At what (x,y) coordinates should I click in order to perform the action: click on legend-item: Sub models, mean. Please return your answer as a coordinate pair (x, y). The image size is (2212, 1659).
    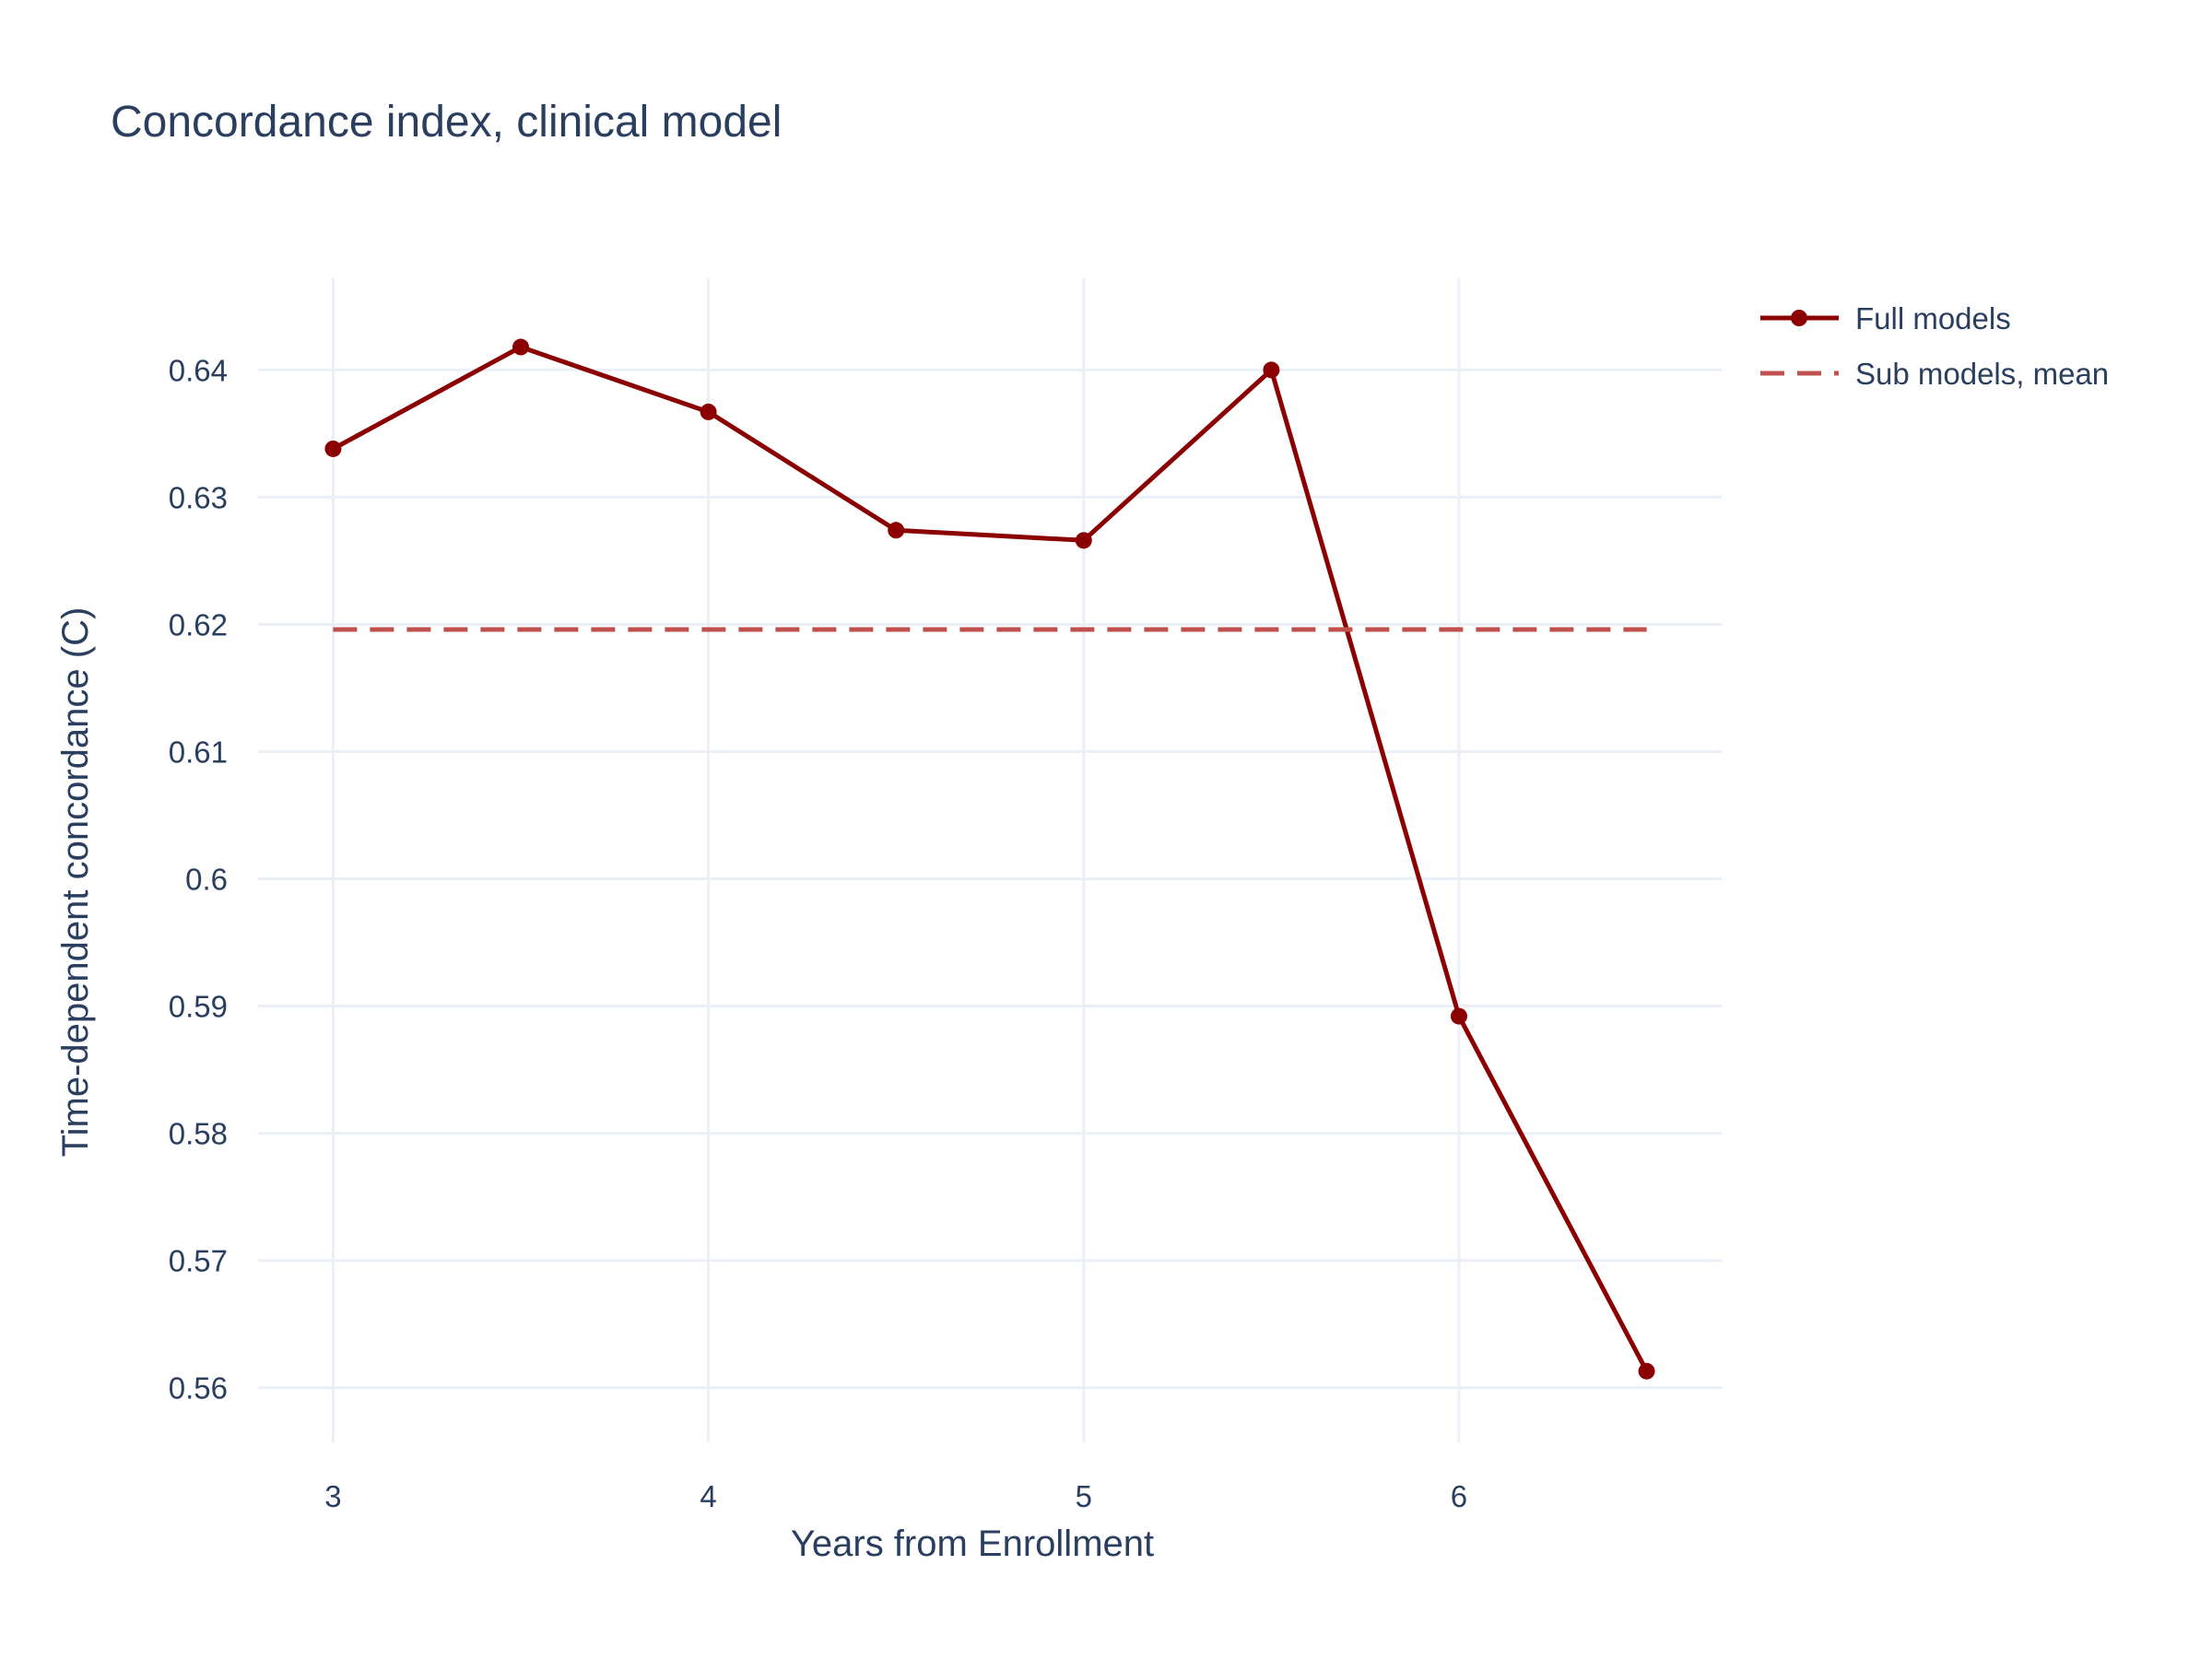
    Looking at the image, I should click on (1934, 374).